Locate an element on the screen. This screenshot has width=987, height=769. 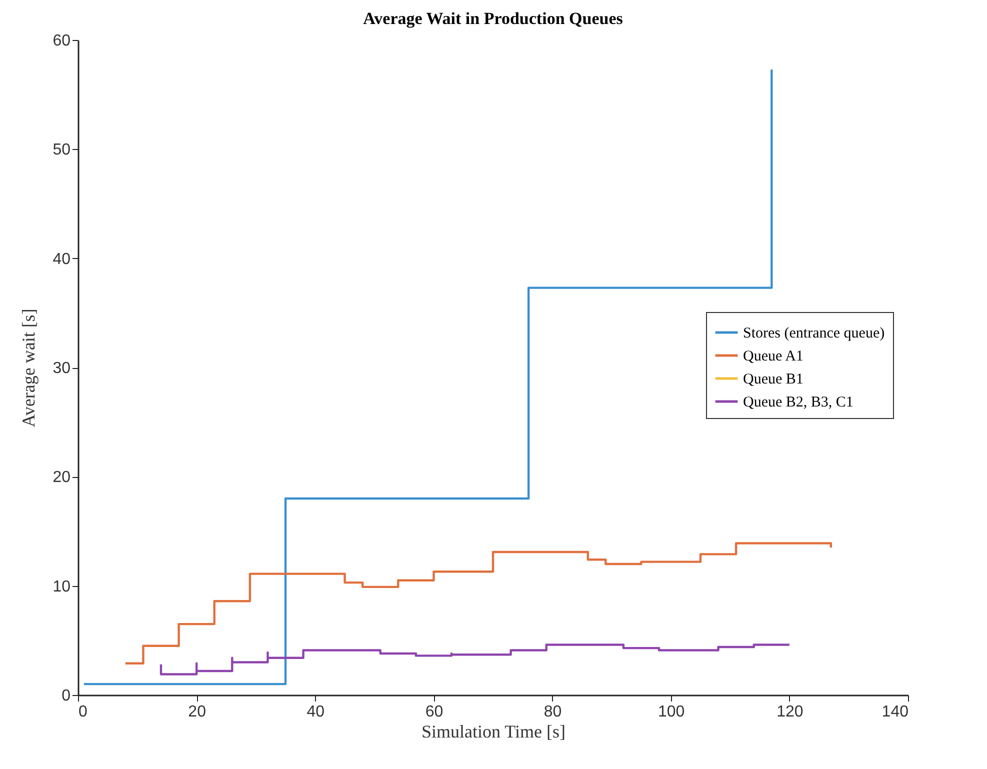
x-tick-label: 20 is located at coordinates (197, 712).